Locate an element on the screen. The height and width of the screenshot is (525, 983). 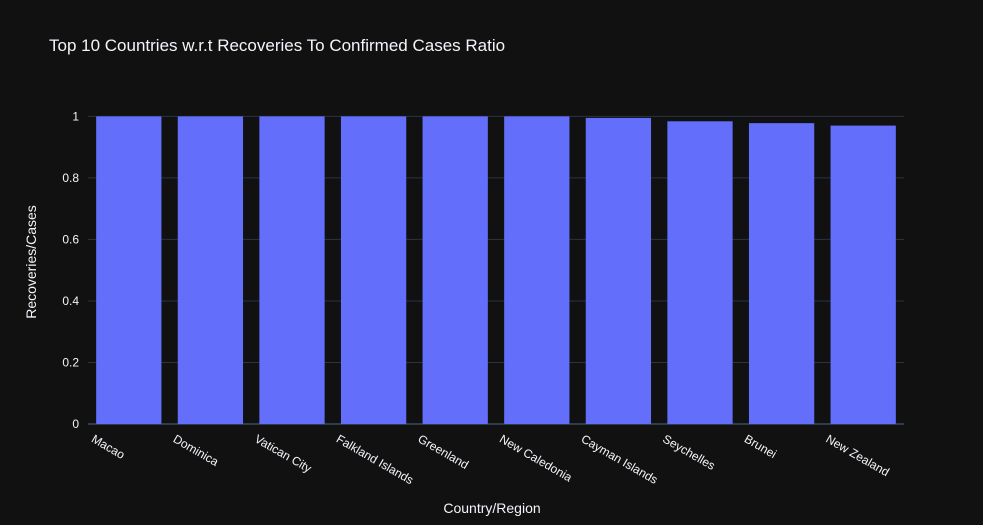
y-tick-label: 0 is located at coordinates (75, 424).